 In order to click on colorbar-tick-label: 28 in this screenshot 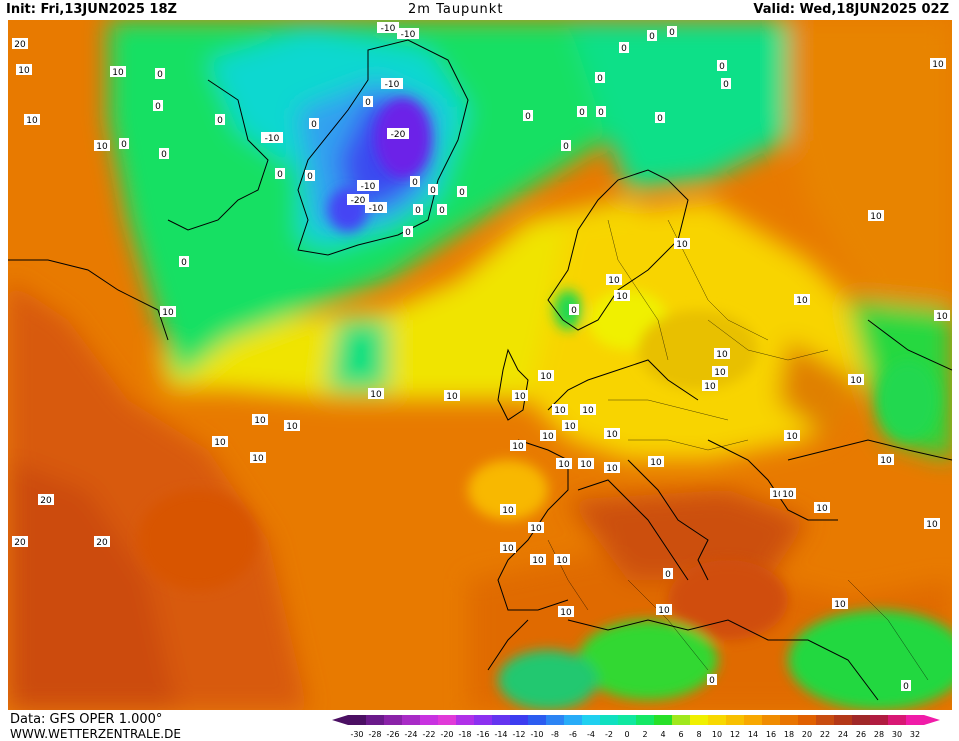, I will do `click(879, 734)`.